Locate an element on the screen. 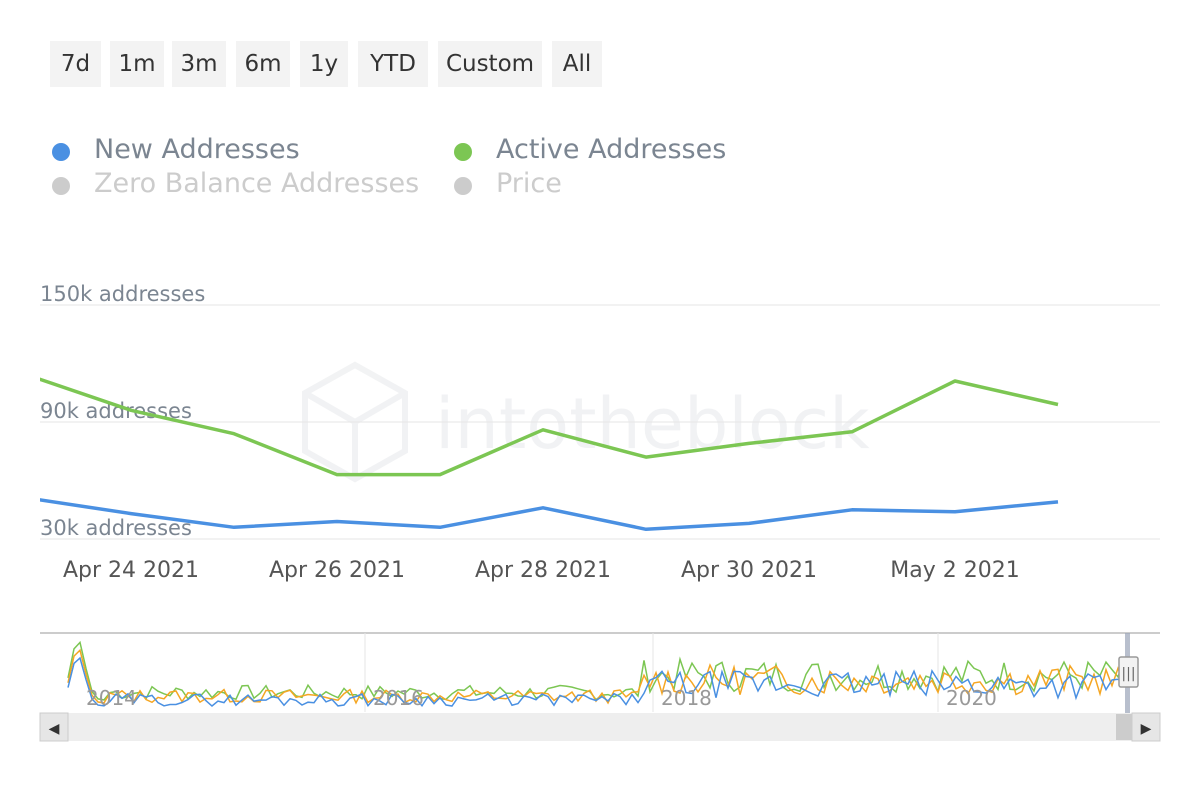 This screenshot has height=800, width=1200. scroll-left-button: ◀ is located at coordinates (54, 727).